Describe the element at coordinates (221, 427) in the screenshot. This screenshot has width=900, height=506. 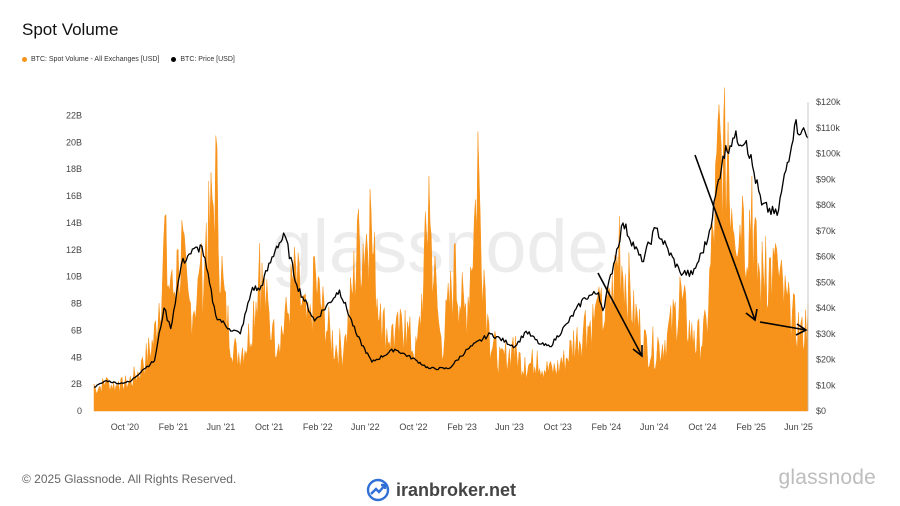
I see `x-tick-label: Jun '21` at that location.